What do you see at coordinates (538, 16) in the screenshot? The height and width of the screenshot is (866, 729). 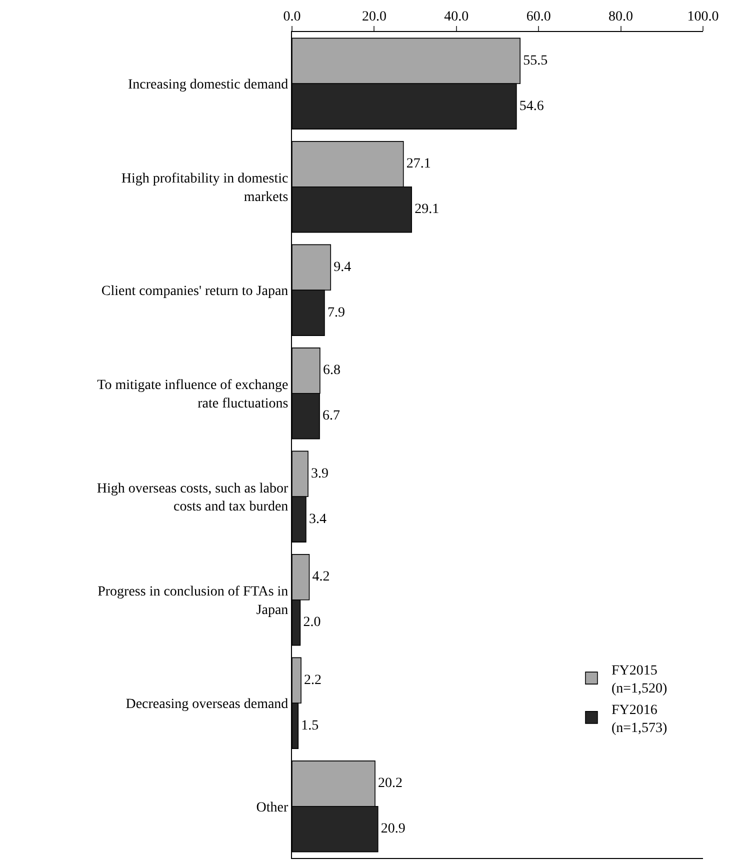 I see `x-tick-label: 60.0` at bounding box center [538, 16].